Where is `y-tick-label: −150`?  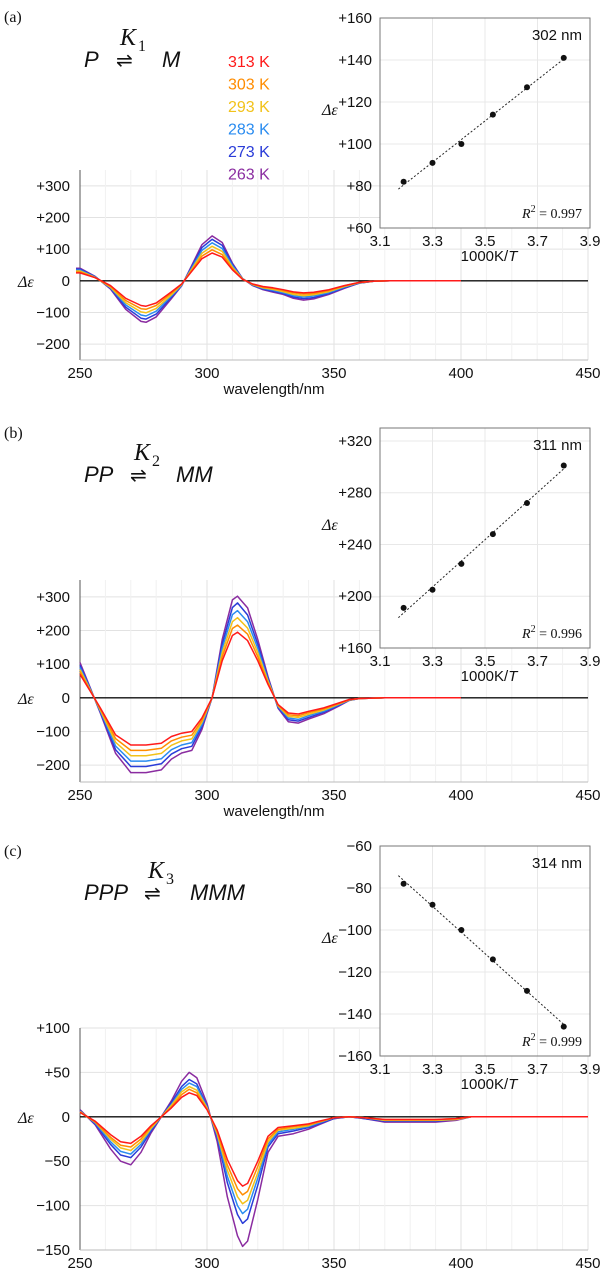
y-tick-label: −150 is located at coordinates (53, 1250).